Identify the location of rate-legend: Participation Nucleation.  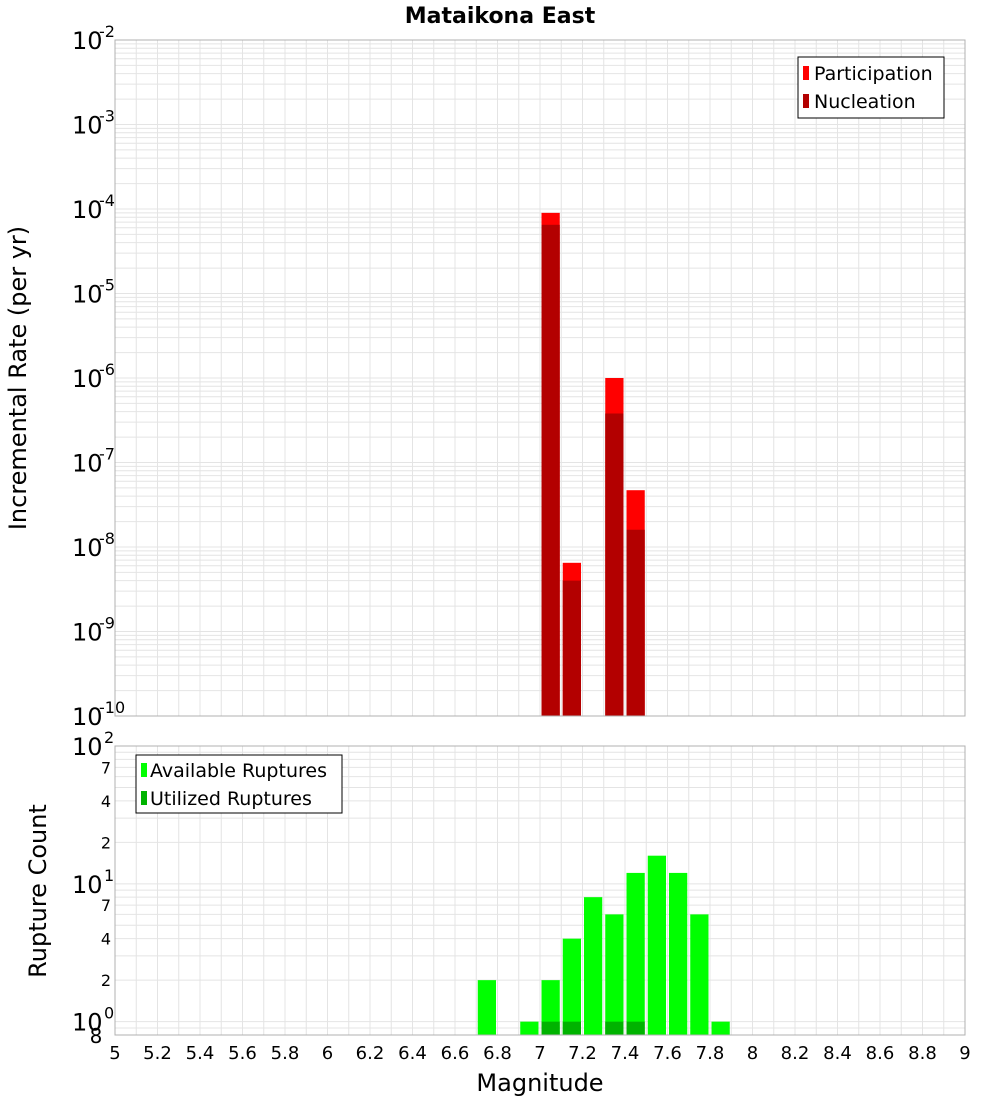
(871, 87).